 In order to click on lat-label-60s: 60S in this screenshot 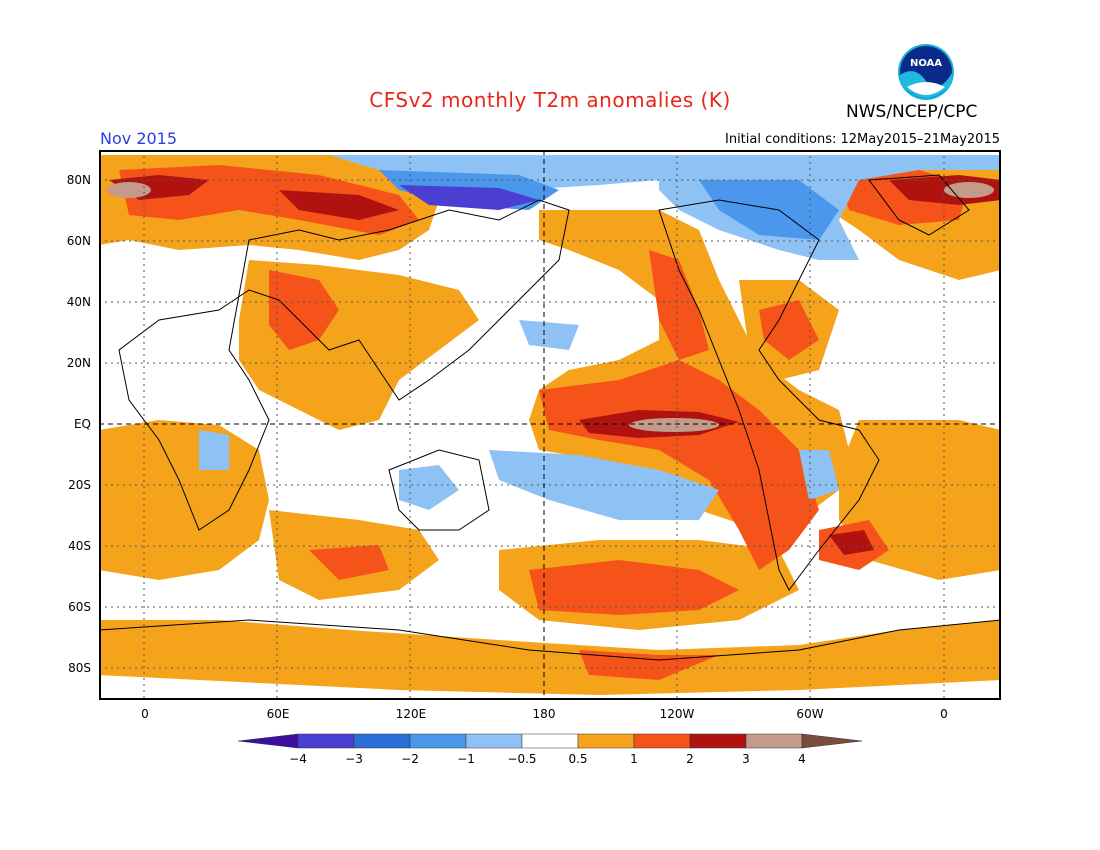, I will do `click(79, 607)`.